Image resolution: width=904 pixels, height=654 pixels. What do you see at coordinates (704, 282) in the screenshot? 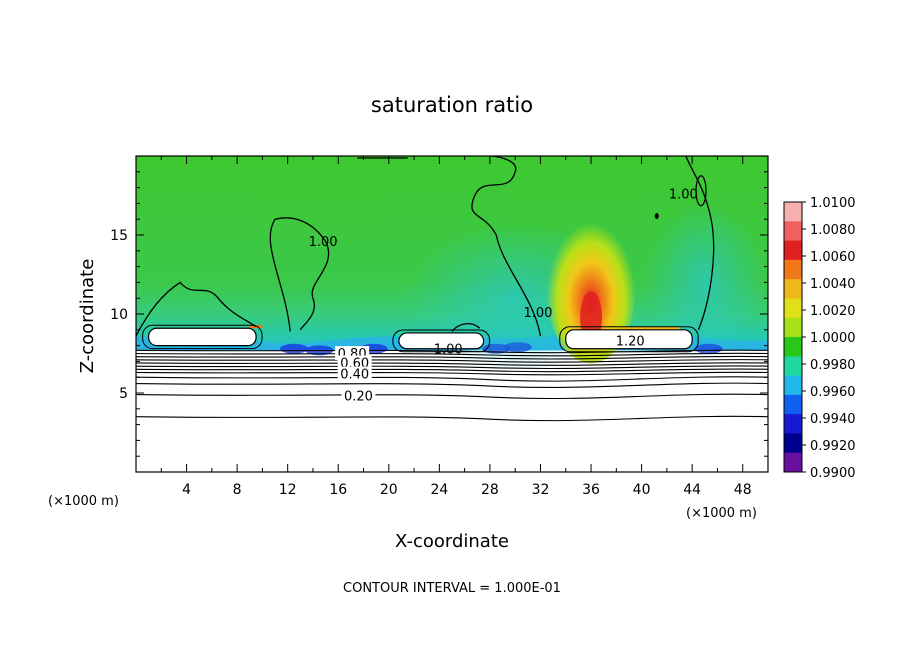
I see `field-cyan-plume` at bounding box center [704, 282].